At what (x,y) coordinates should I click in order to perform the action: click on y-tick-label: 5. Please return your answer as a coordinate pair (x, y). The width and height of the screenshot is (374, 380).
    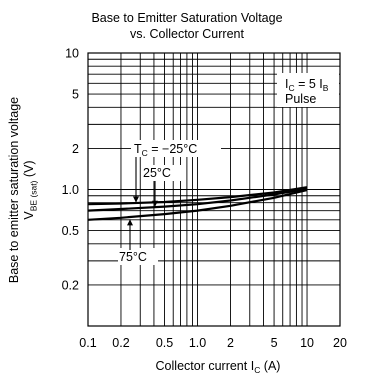
    Looking at the image, I should click on (75, 95).